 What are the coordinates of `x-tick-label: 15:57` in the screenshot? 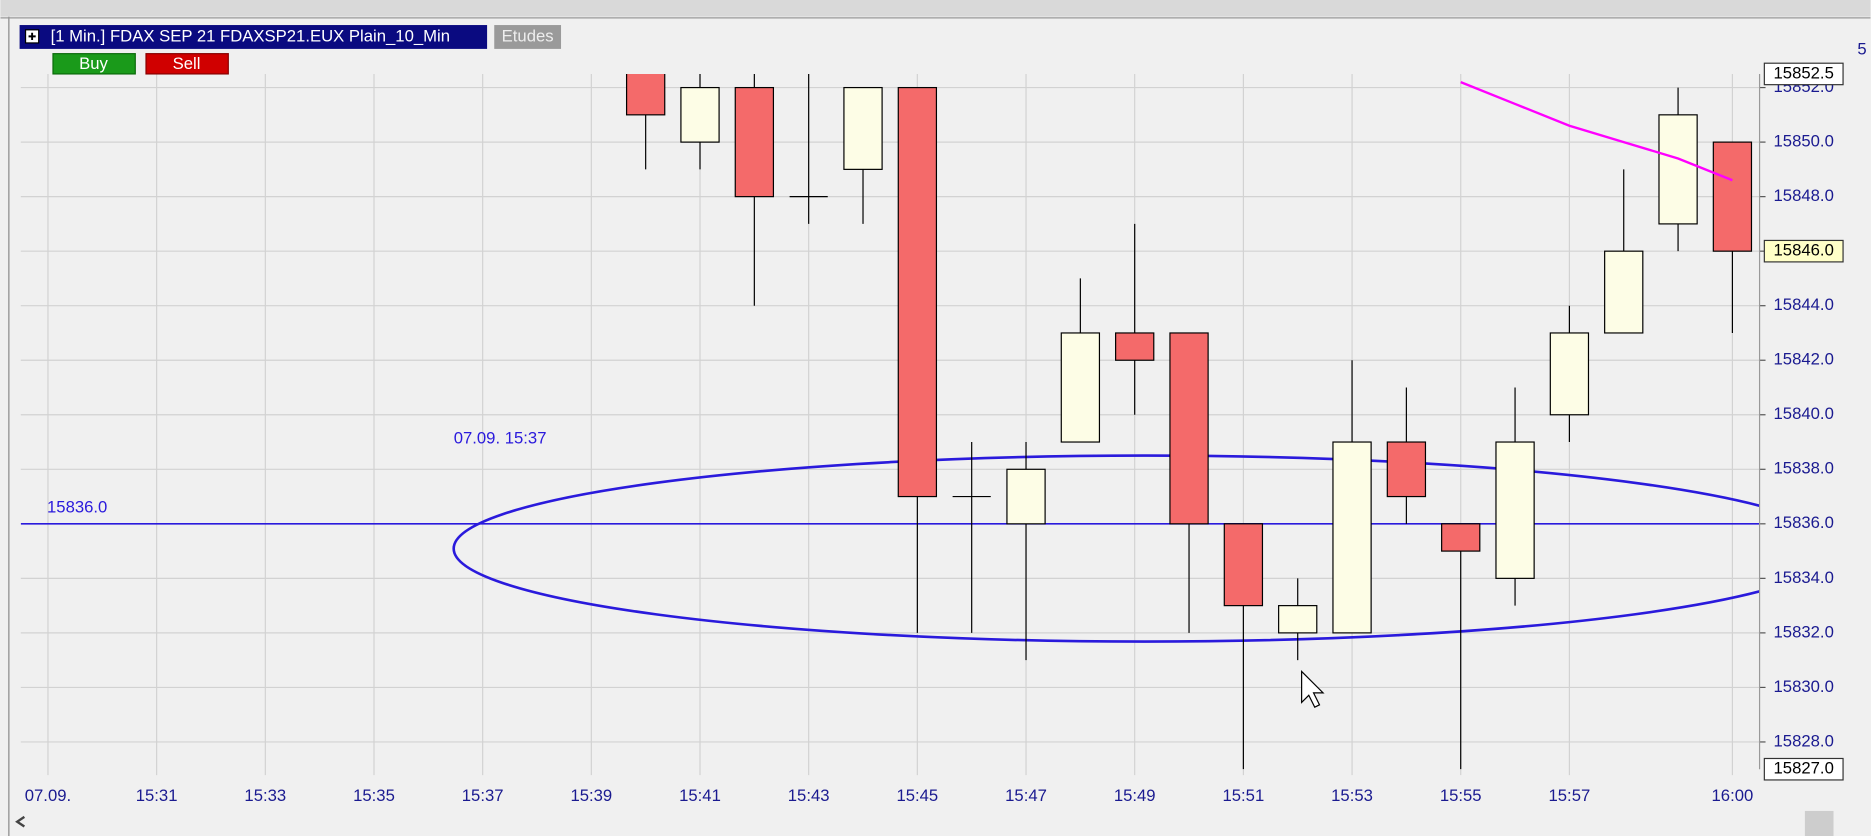 It's located at (1570, 795).